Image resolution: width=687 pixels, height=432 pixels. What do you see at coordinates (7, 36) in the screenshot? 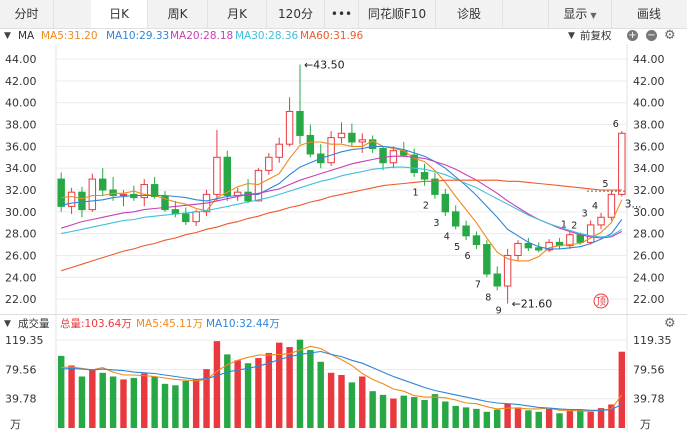
I see `collapse-chevron-icon: ▼` at bounding box center [7, 36].